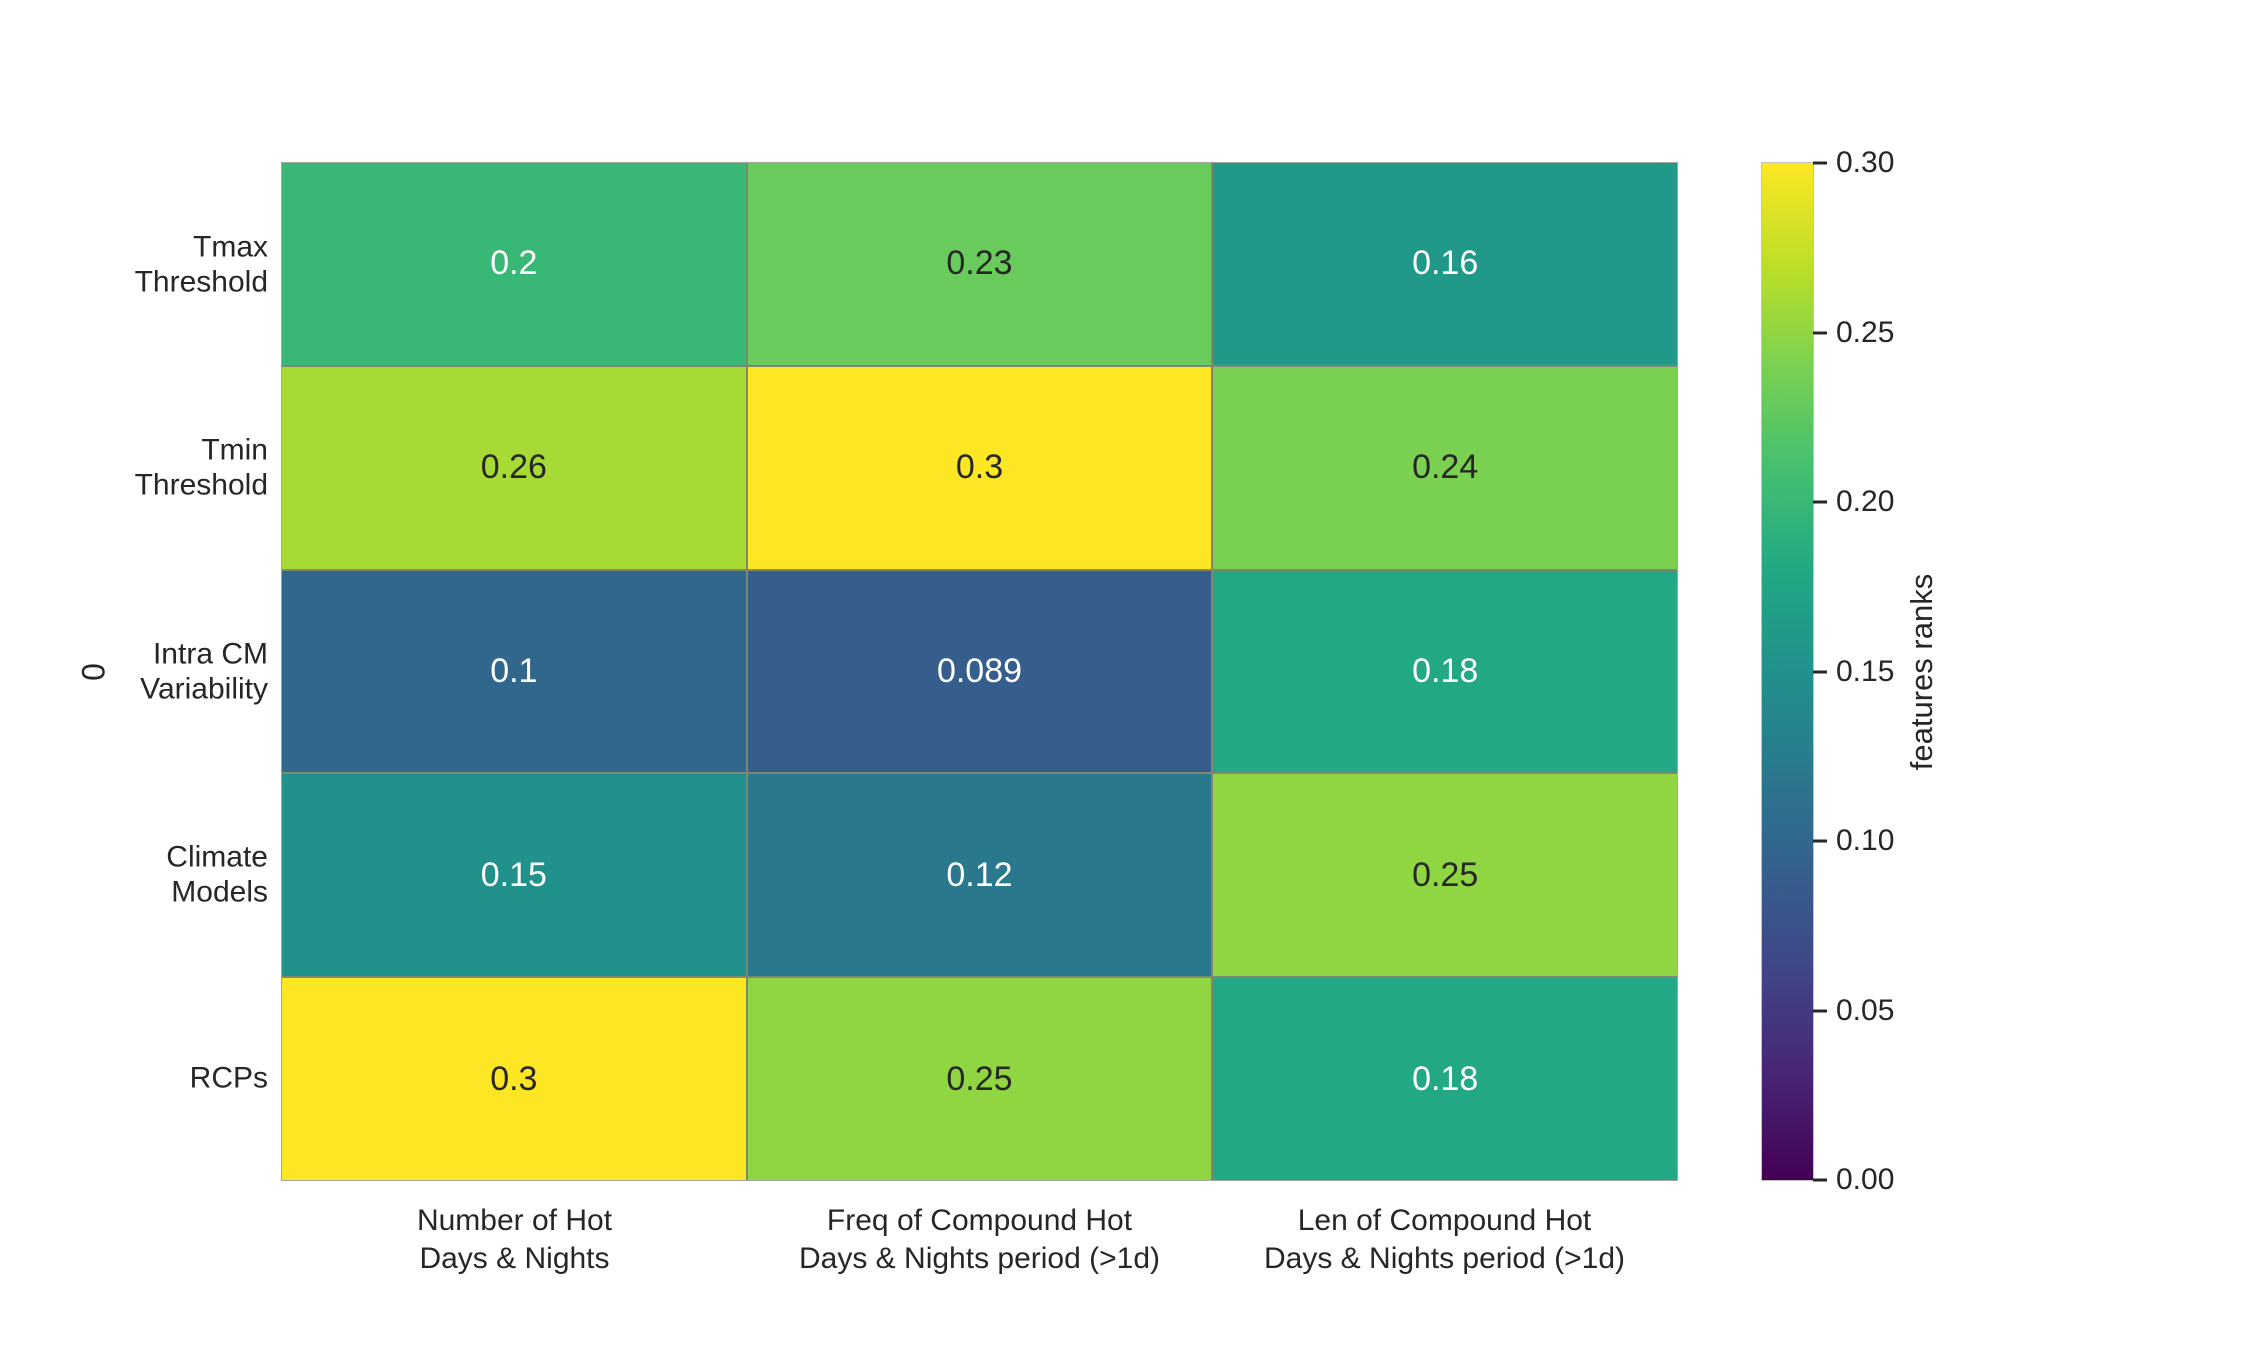 The image size is (2250, 1350). Describe the element at coordinates (204, 671) in the screenshot. I see `y-tick-label: Intra CM Variability` at that location.